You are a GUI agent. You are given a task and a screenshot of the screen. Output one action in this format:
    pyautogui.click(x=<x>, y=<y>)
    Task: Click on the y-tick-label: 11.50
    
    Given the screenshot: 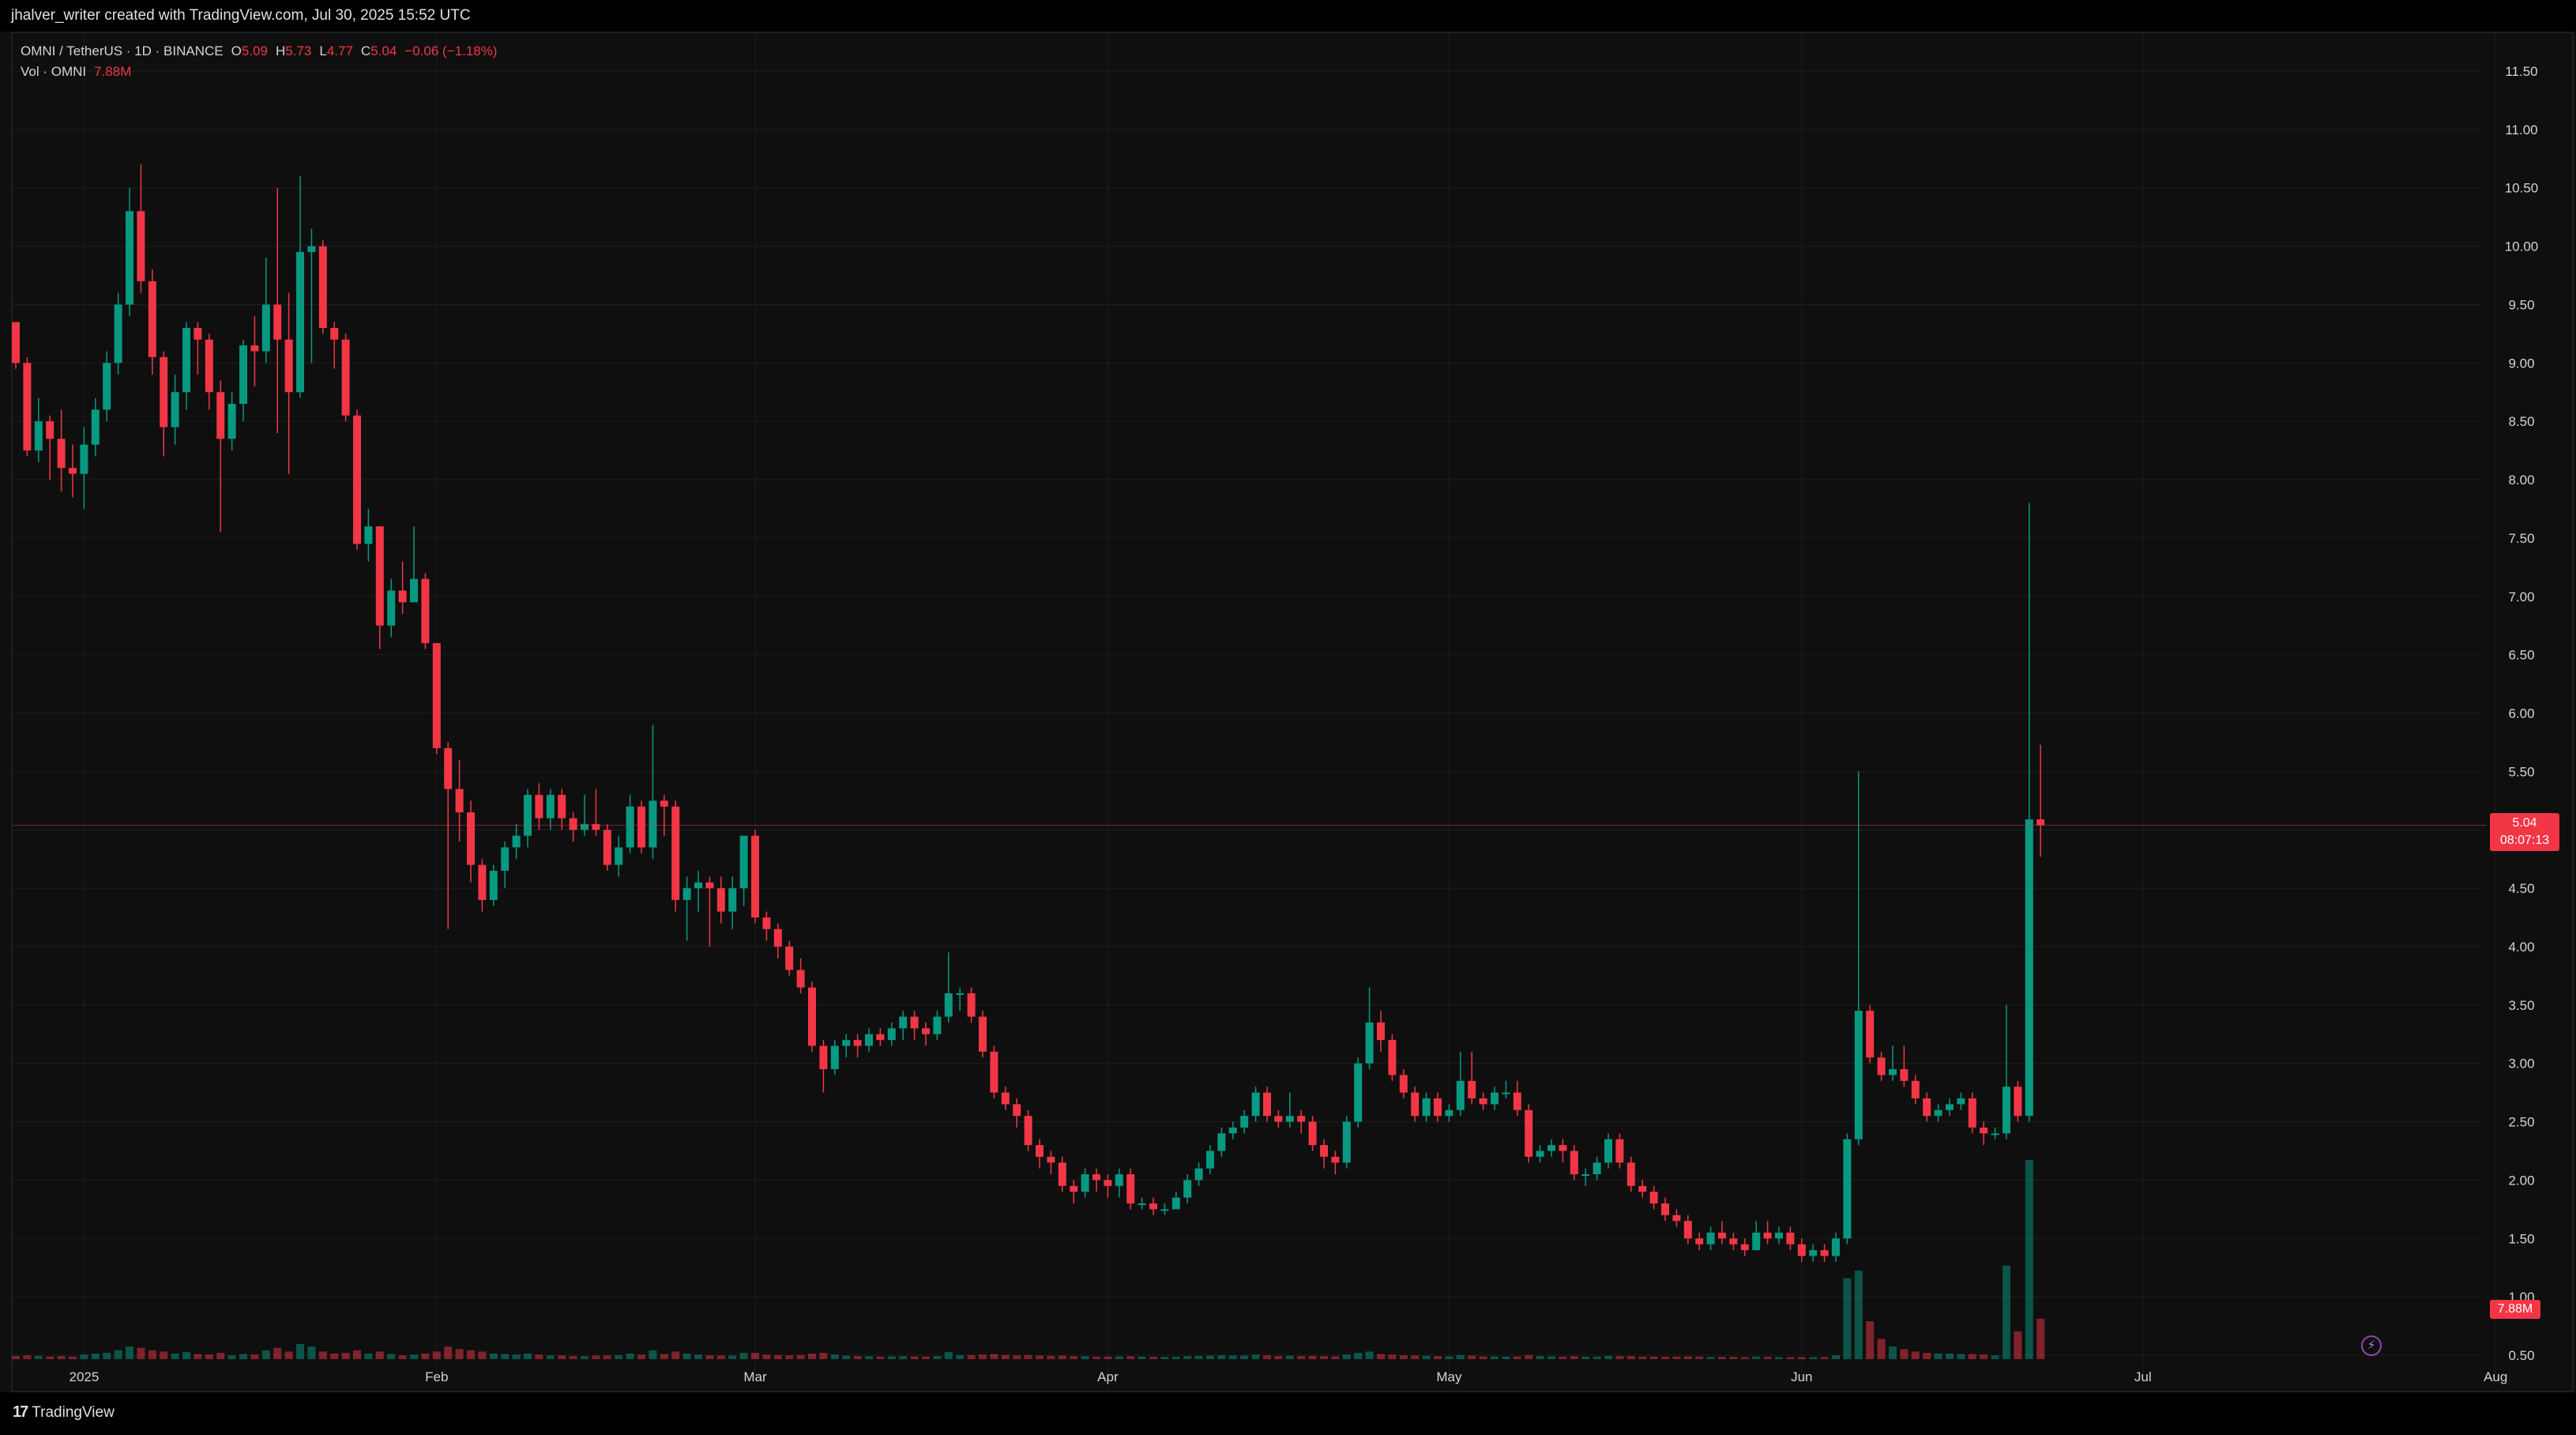 What is the action you would take?
    pyautogui.click(x=2521, y=71)
    